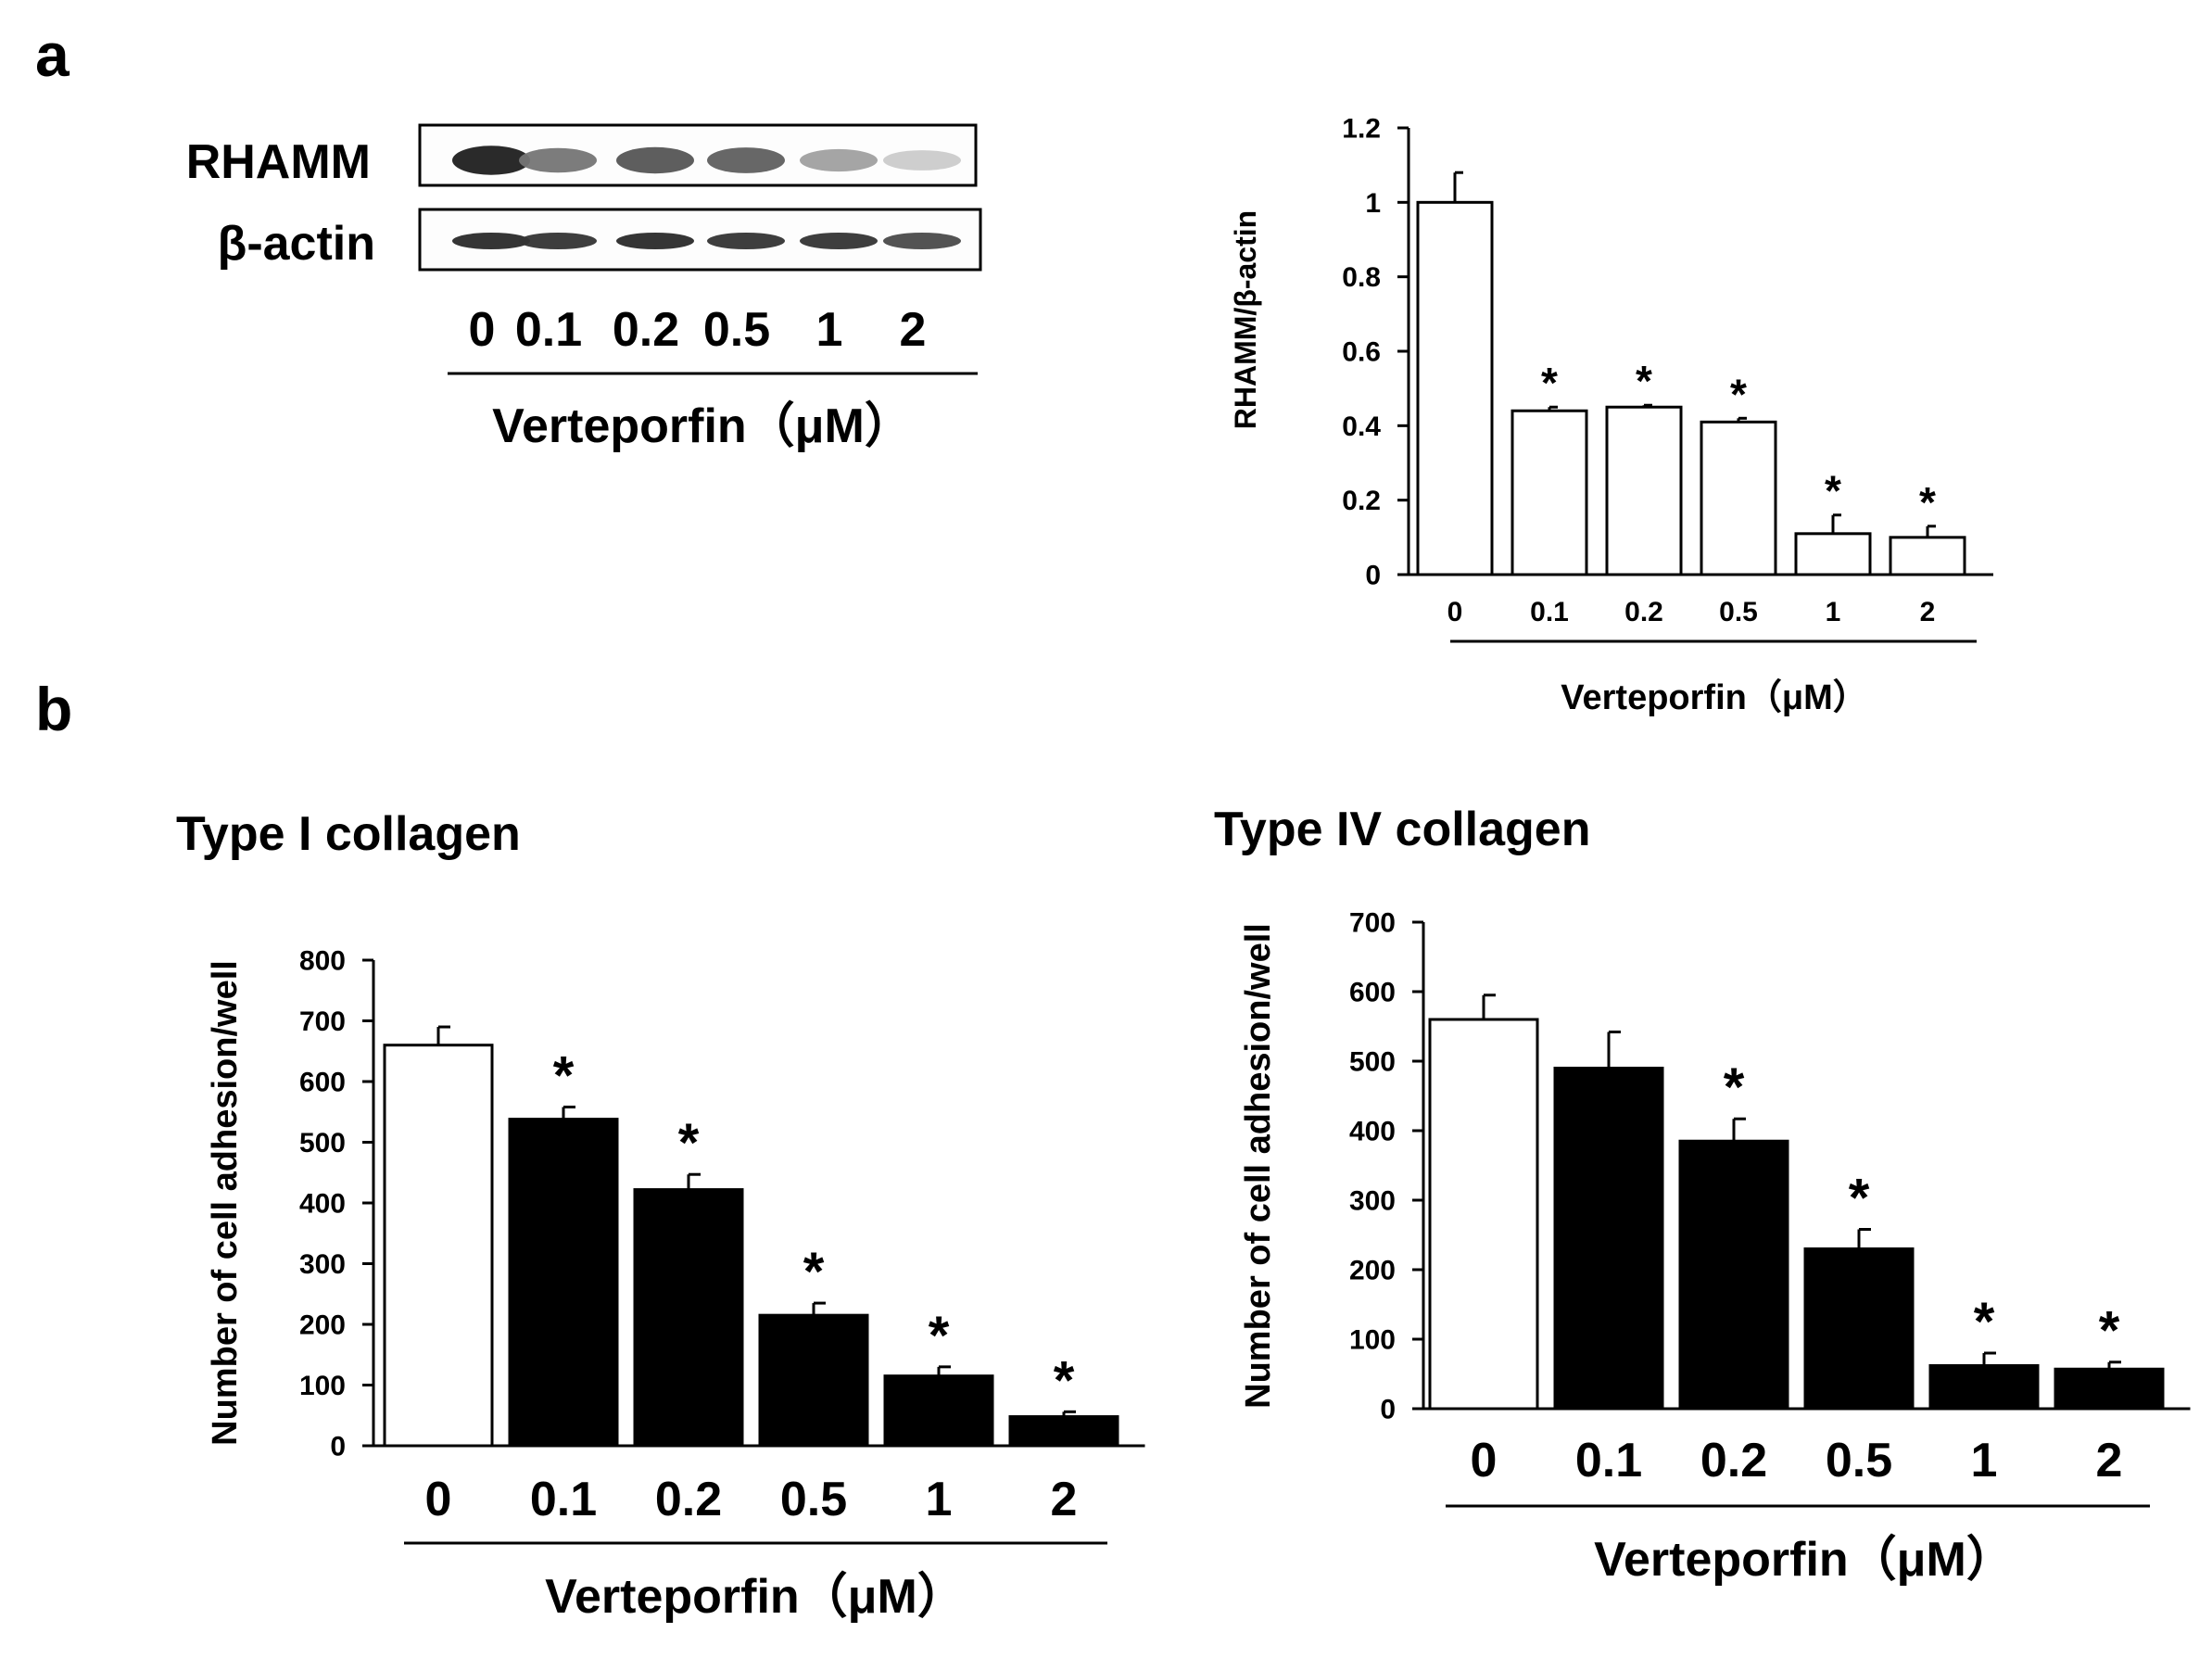 This screenshot has width=2212, height=1658. I want to click on blot-row-label-rhamm: RHAMM, so click(278, 162).